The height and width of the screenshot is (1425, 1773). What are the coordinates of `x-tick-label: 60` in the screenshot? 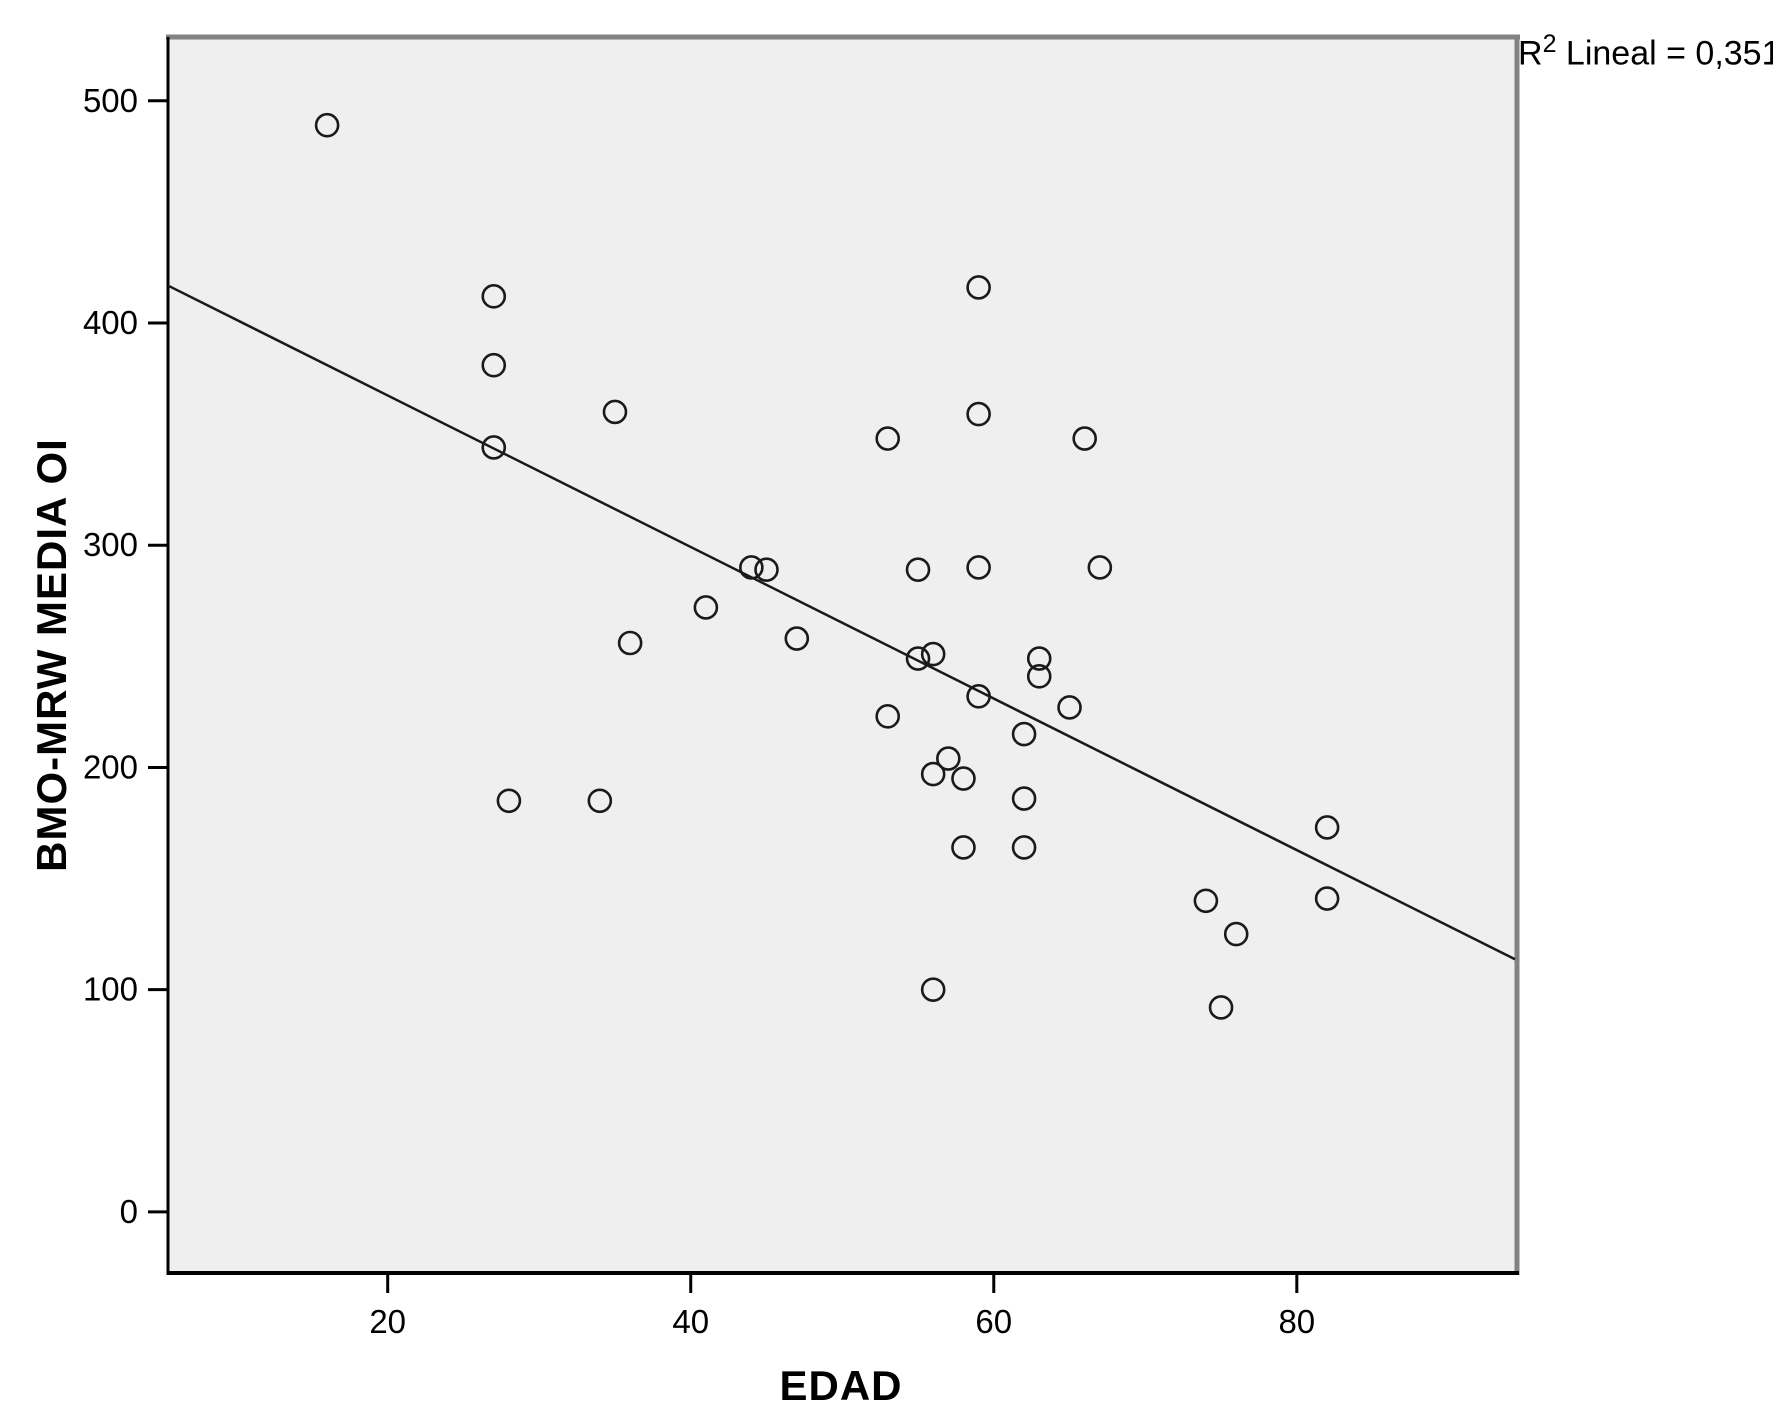 It's located at (993, 1321).